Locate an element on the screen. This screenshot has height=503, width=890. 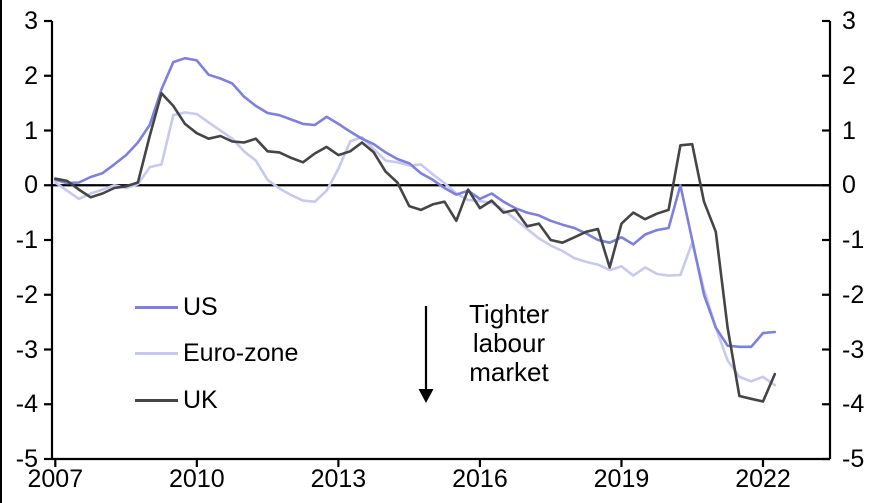
y-axis-label-left: -5 is located at coordinates (26, 459).